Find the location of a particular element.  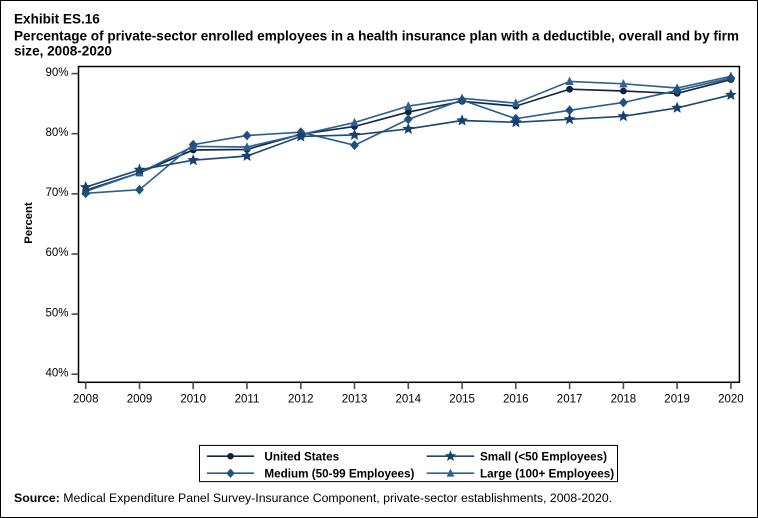

svg-text: 2008 is located at coordinates (86, 399).